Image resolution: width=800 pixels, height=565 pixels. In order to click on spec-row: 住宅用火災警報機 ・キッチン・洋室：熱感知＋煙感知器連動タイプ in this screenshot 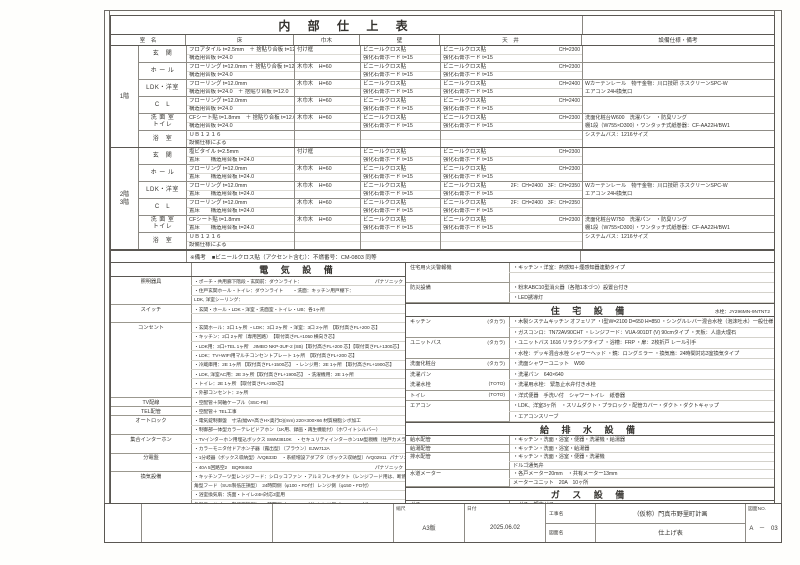, I will do `click(590, 268)`.